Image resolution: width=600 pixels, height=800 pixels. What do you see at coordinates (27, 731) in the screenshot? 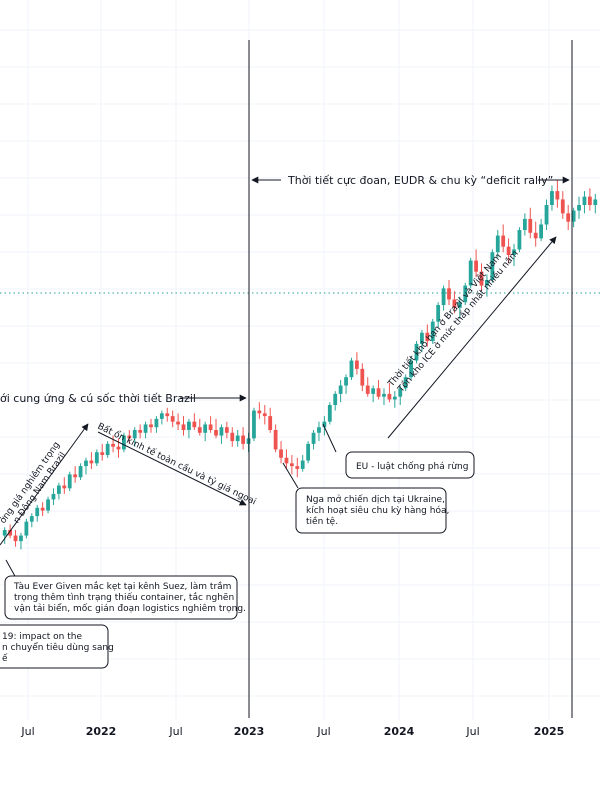
I see `x-tick-label-0: Jul` at bounding box center [27, 731].